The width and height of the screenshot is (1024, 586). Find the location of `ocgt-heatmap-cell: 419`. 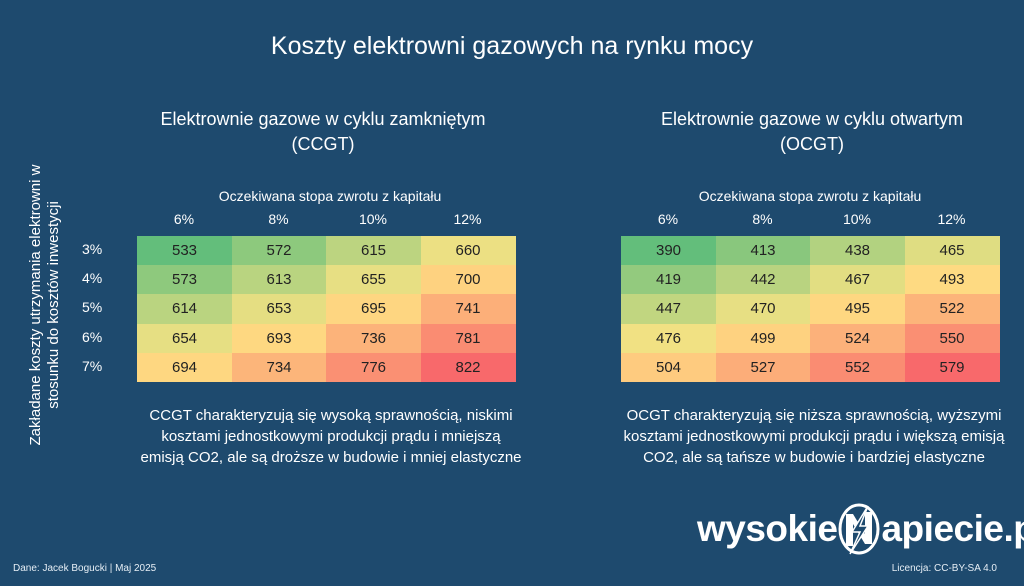

ocgt-heatmap-cell: 419 is located at coordinates (668, 280).